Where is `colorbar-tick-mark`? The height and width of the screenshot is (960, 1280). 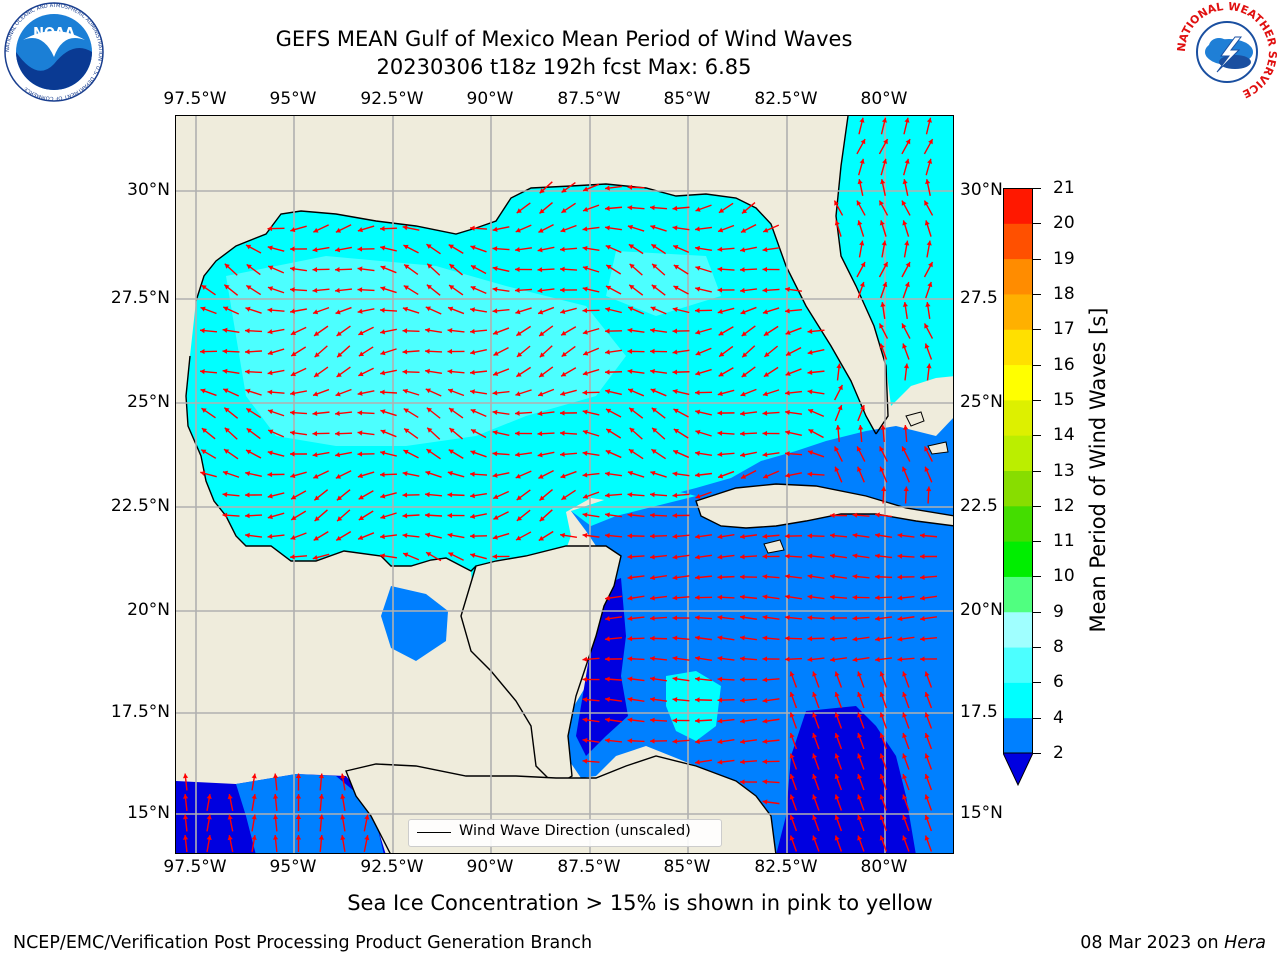 colorbar-tick-mark is located at coordinates (1037, 506).